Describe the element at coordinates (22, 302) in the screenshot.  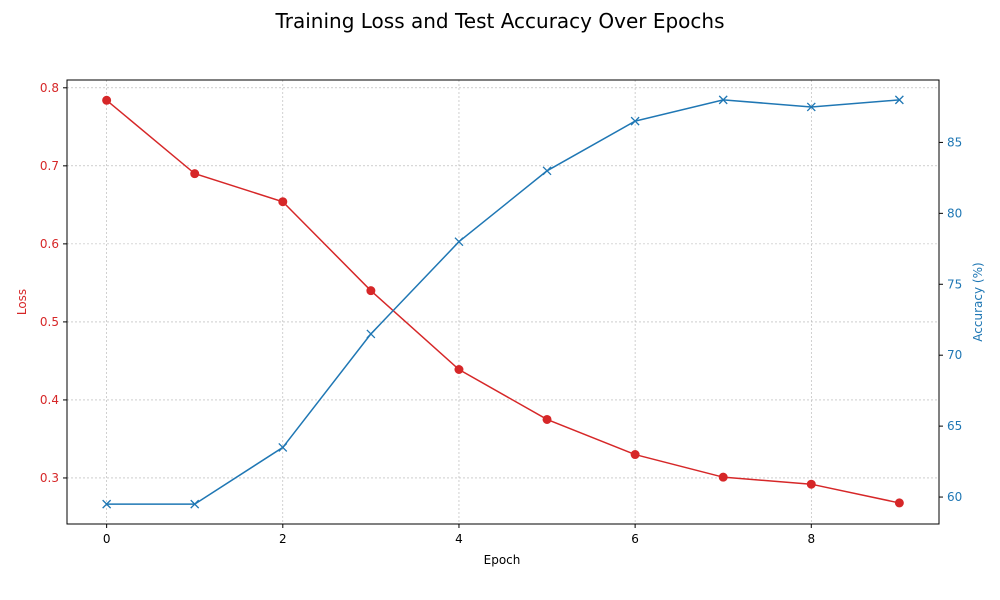
I see `left-axis-title: Loss` at that location.